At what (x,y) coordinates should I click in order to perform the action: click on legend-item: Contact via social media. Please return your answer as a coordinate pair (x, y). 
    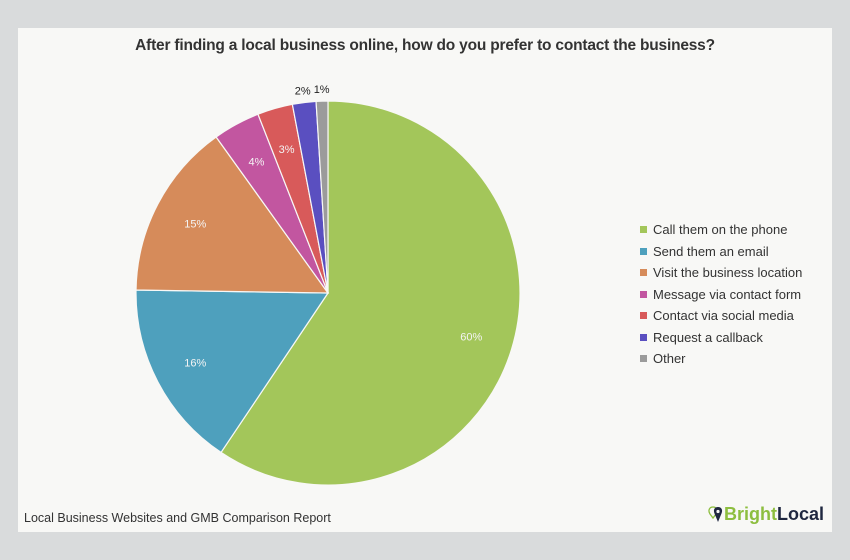
    Looking at the image, I should click on (721, 316).